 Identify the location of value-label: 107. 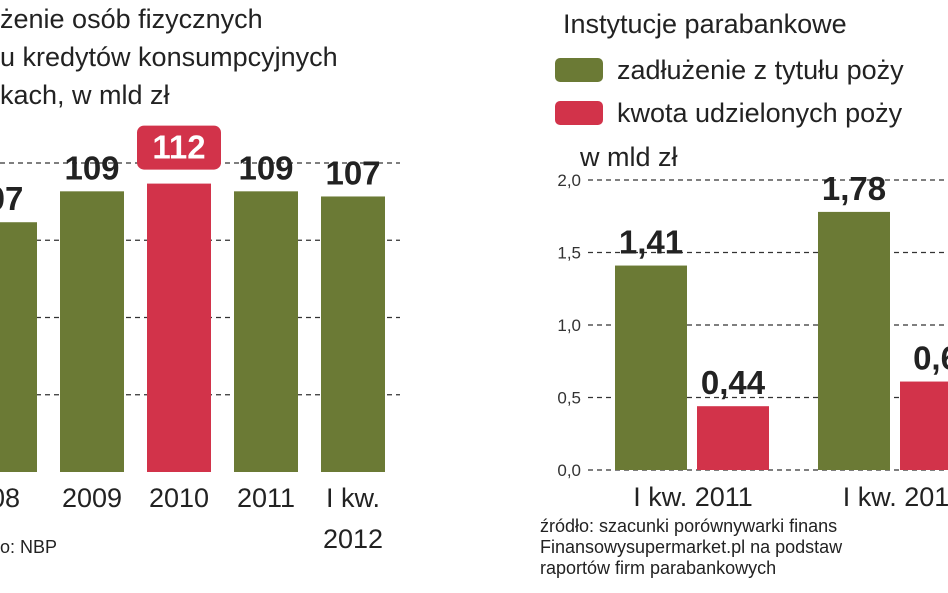
(352, 172).